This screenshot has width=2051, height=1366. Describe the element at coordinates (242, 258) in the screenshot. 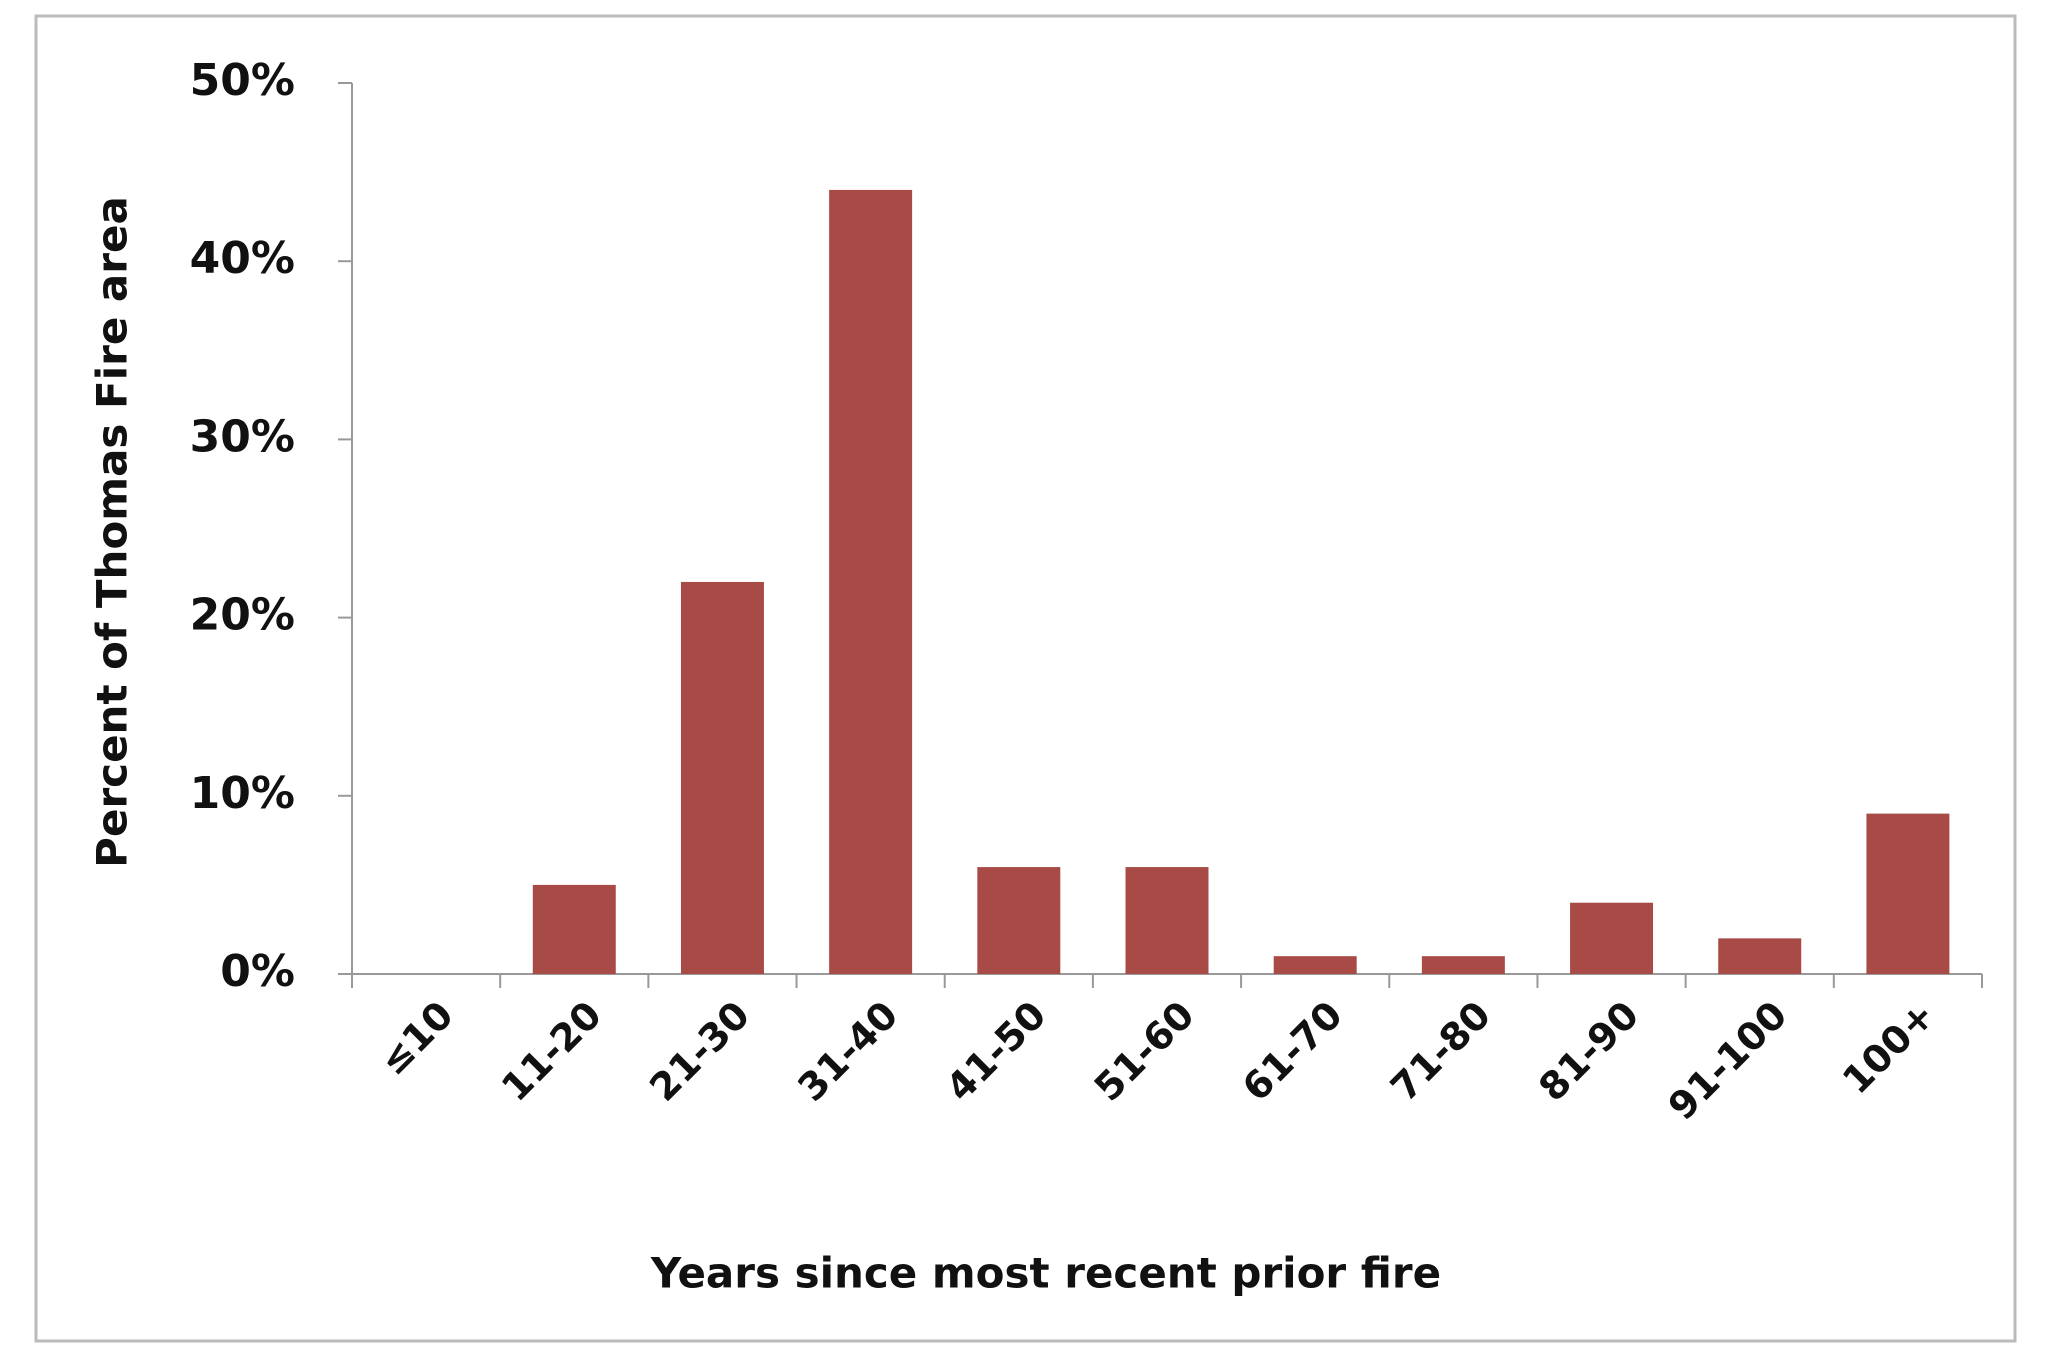

I see `y-tick-label: 40%` at that location.